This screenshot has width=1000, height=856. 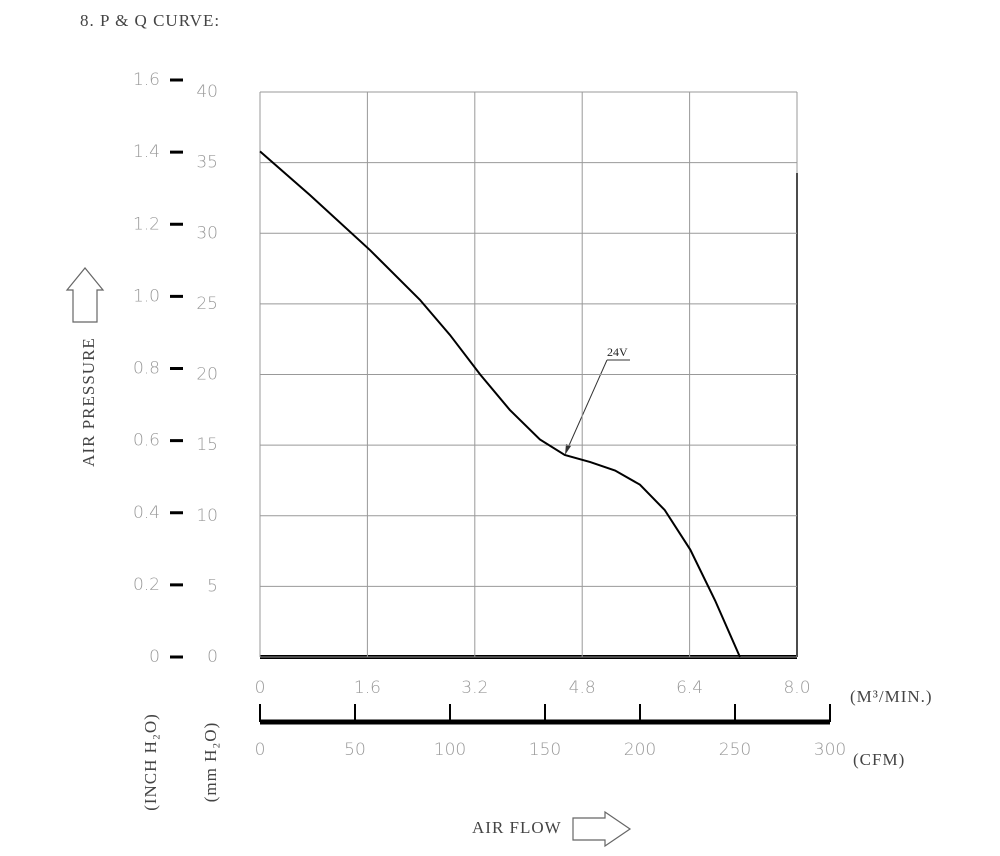 I want to click on annotation-arrowhead, so click(x=568, y=449).